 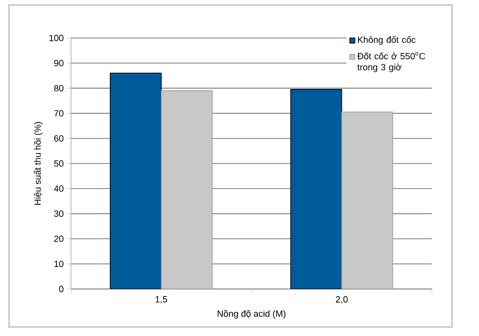 I want to click on y-tick-label: 60, so click(x=59, y=138).